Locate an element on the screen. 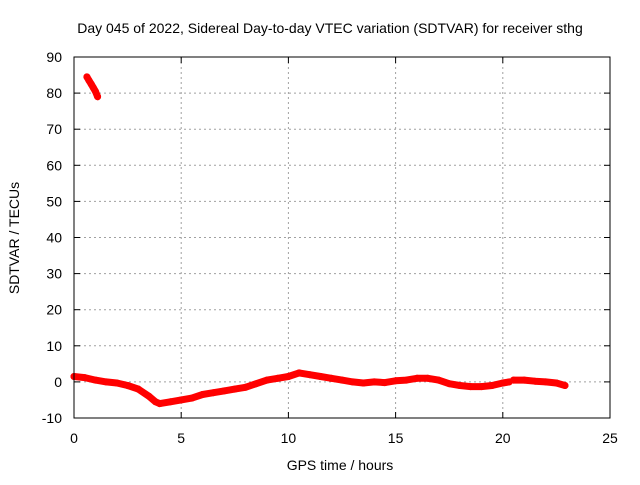 This screenshot has height=485, width=640. y-tick-label: 20 is located at coordinates (54, 310).